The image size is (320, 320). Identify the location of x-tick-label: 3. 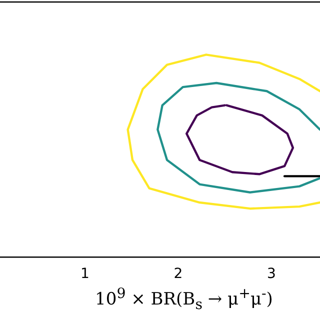
(271, 274).